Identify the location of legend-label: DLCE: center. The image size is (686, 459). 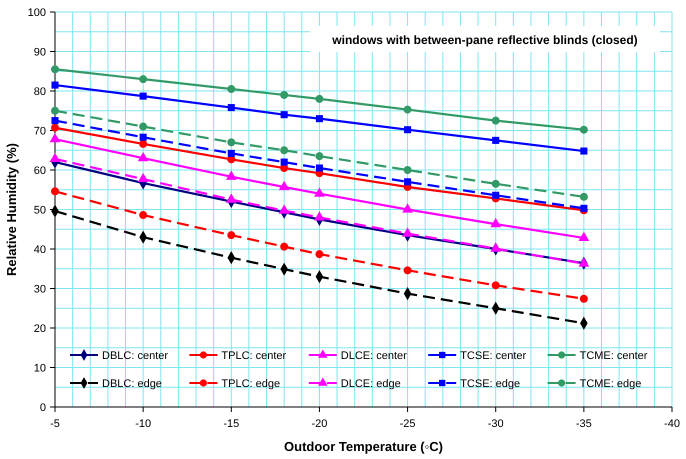
(374, 356).